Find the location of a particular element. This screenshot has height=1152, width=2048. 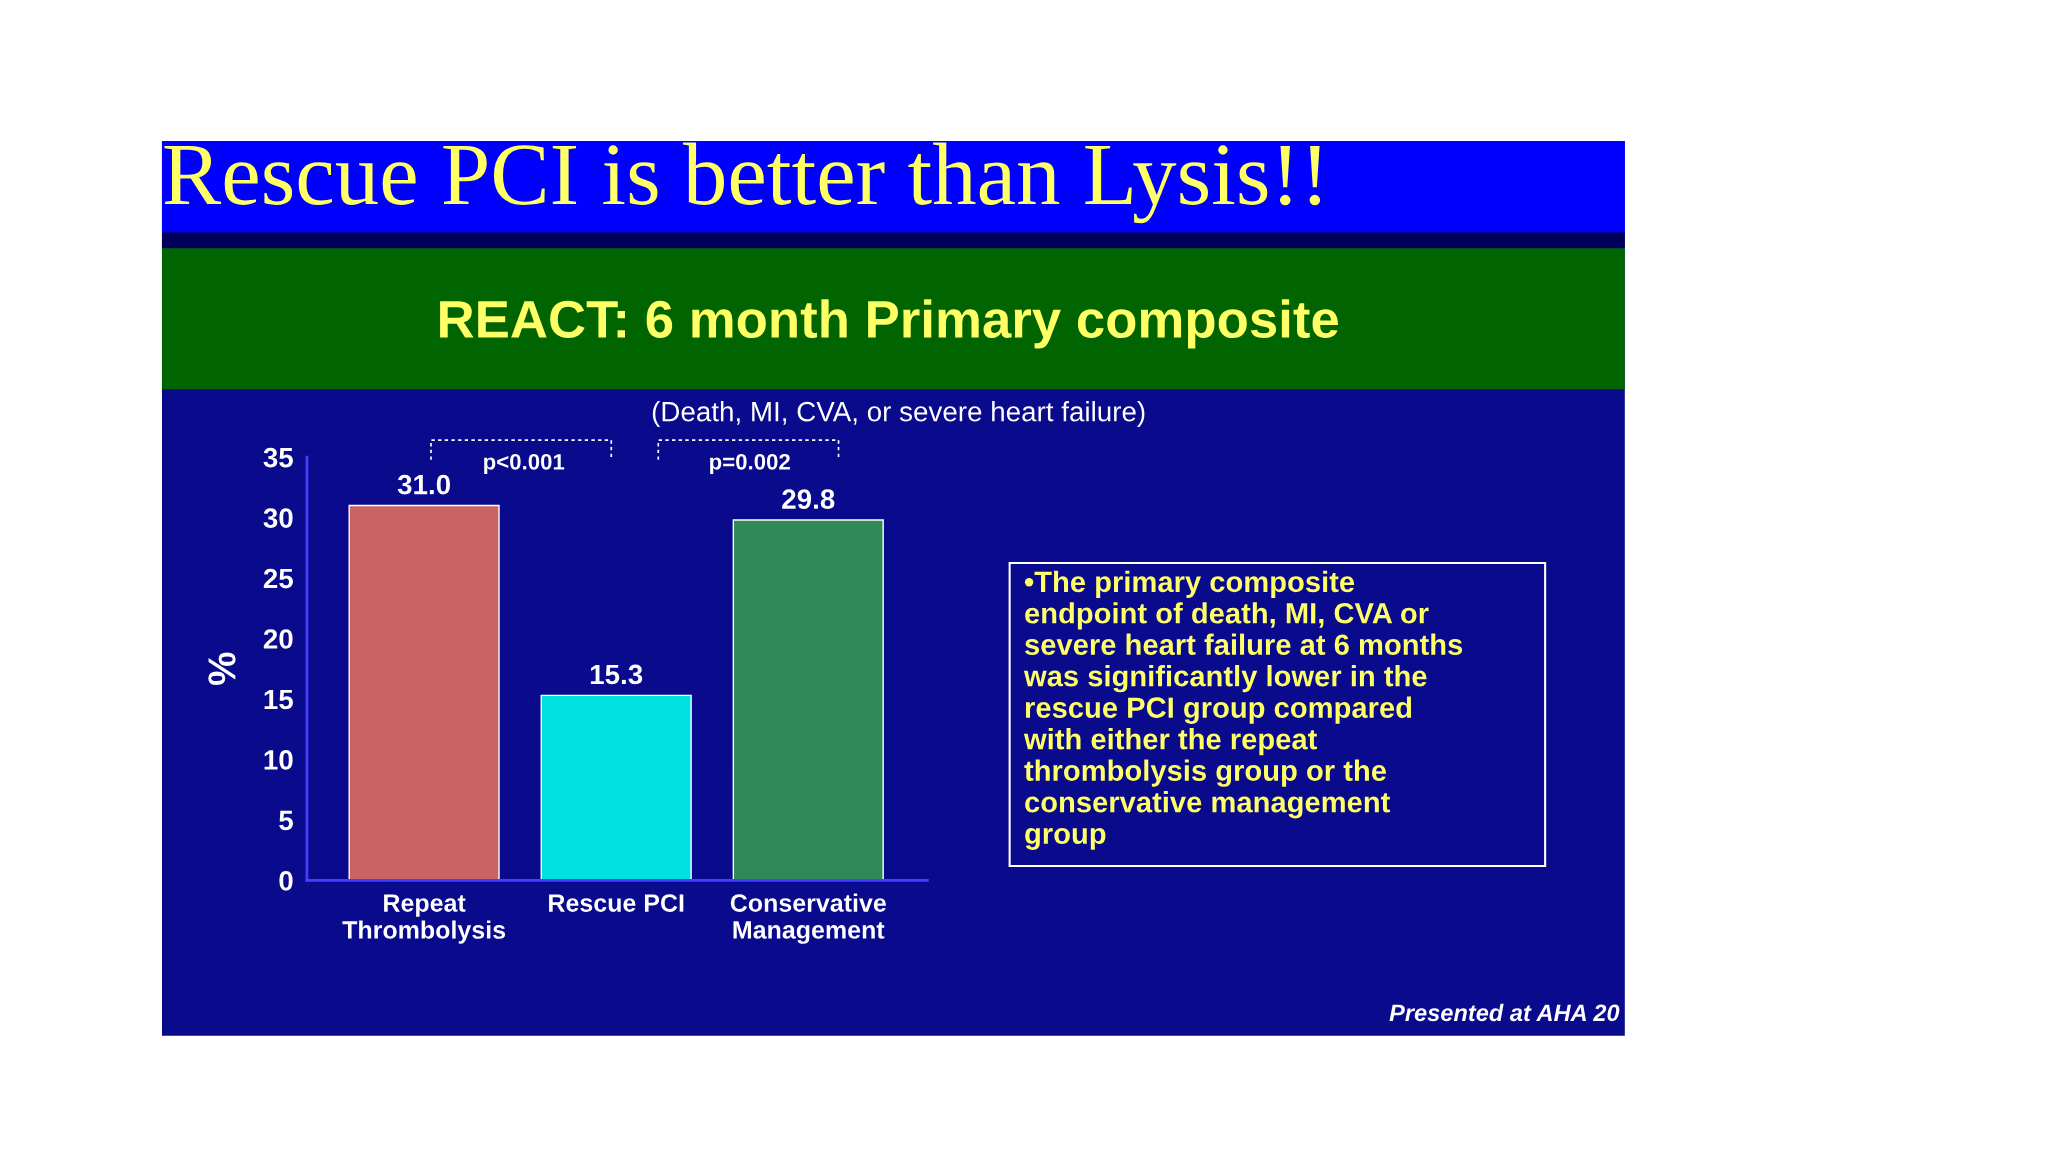

y-tick-label: 35 is located at coordinates (278, 457).